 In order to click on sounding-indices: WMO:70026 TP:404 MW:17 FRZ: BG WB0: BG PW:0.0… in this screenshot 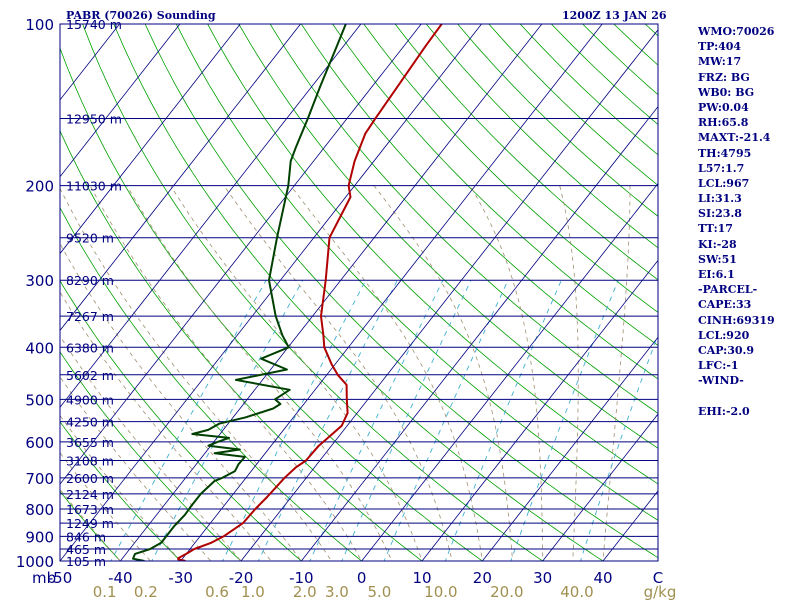, I will do `click(748, 221)`.